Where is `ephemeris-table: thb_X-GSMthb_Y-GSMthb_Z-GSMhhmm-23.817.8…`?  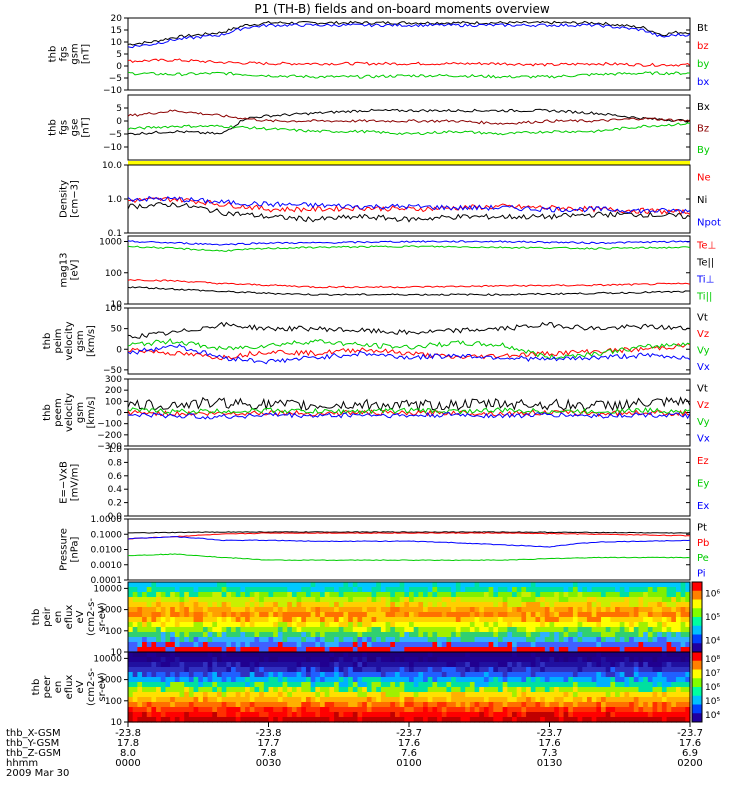 ephemeris-table: thb_X-GSMthb_Y-GSMthb_Z-GSMhhmm-23.817.8… is located at coordinates (354, 745).